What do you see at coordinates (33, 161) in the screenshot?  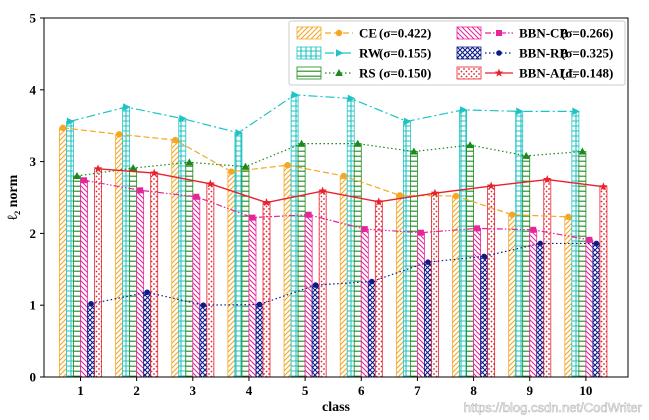 I see `y-tick-label-3: 3` at bounding box center [33, 161].